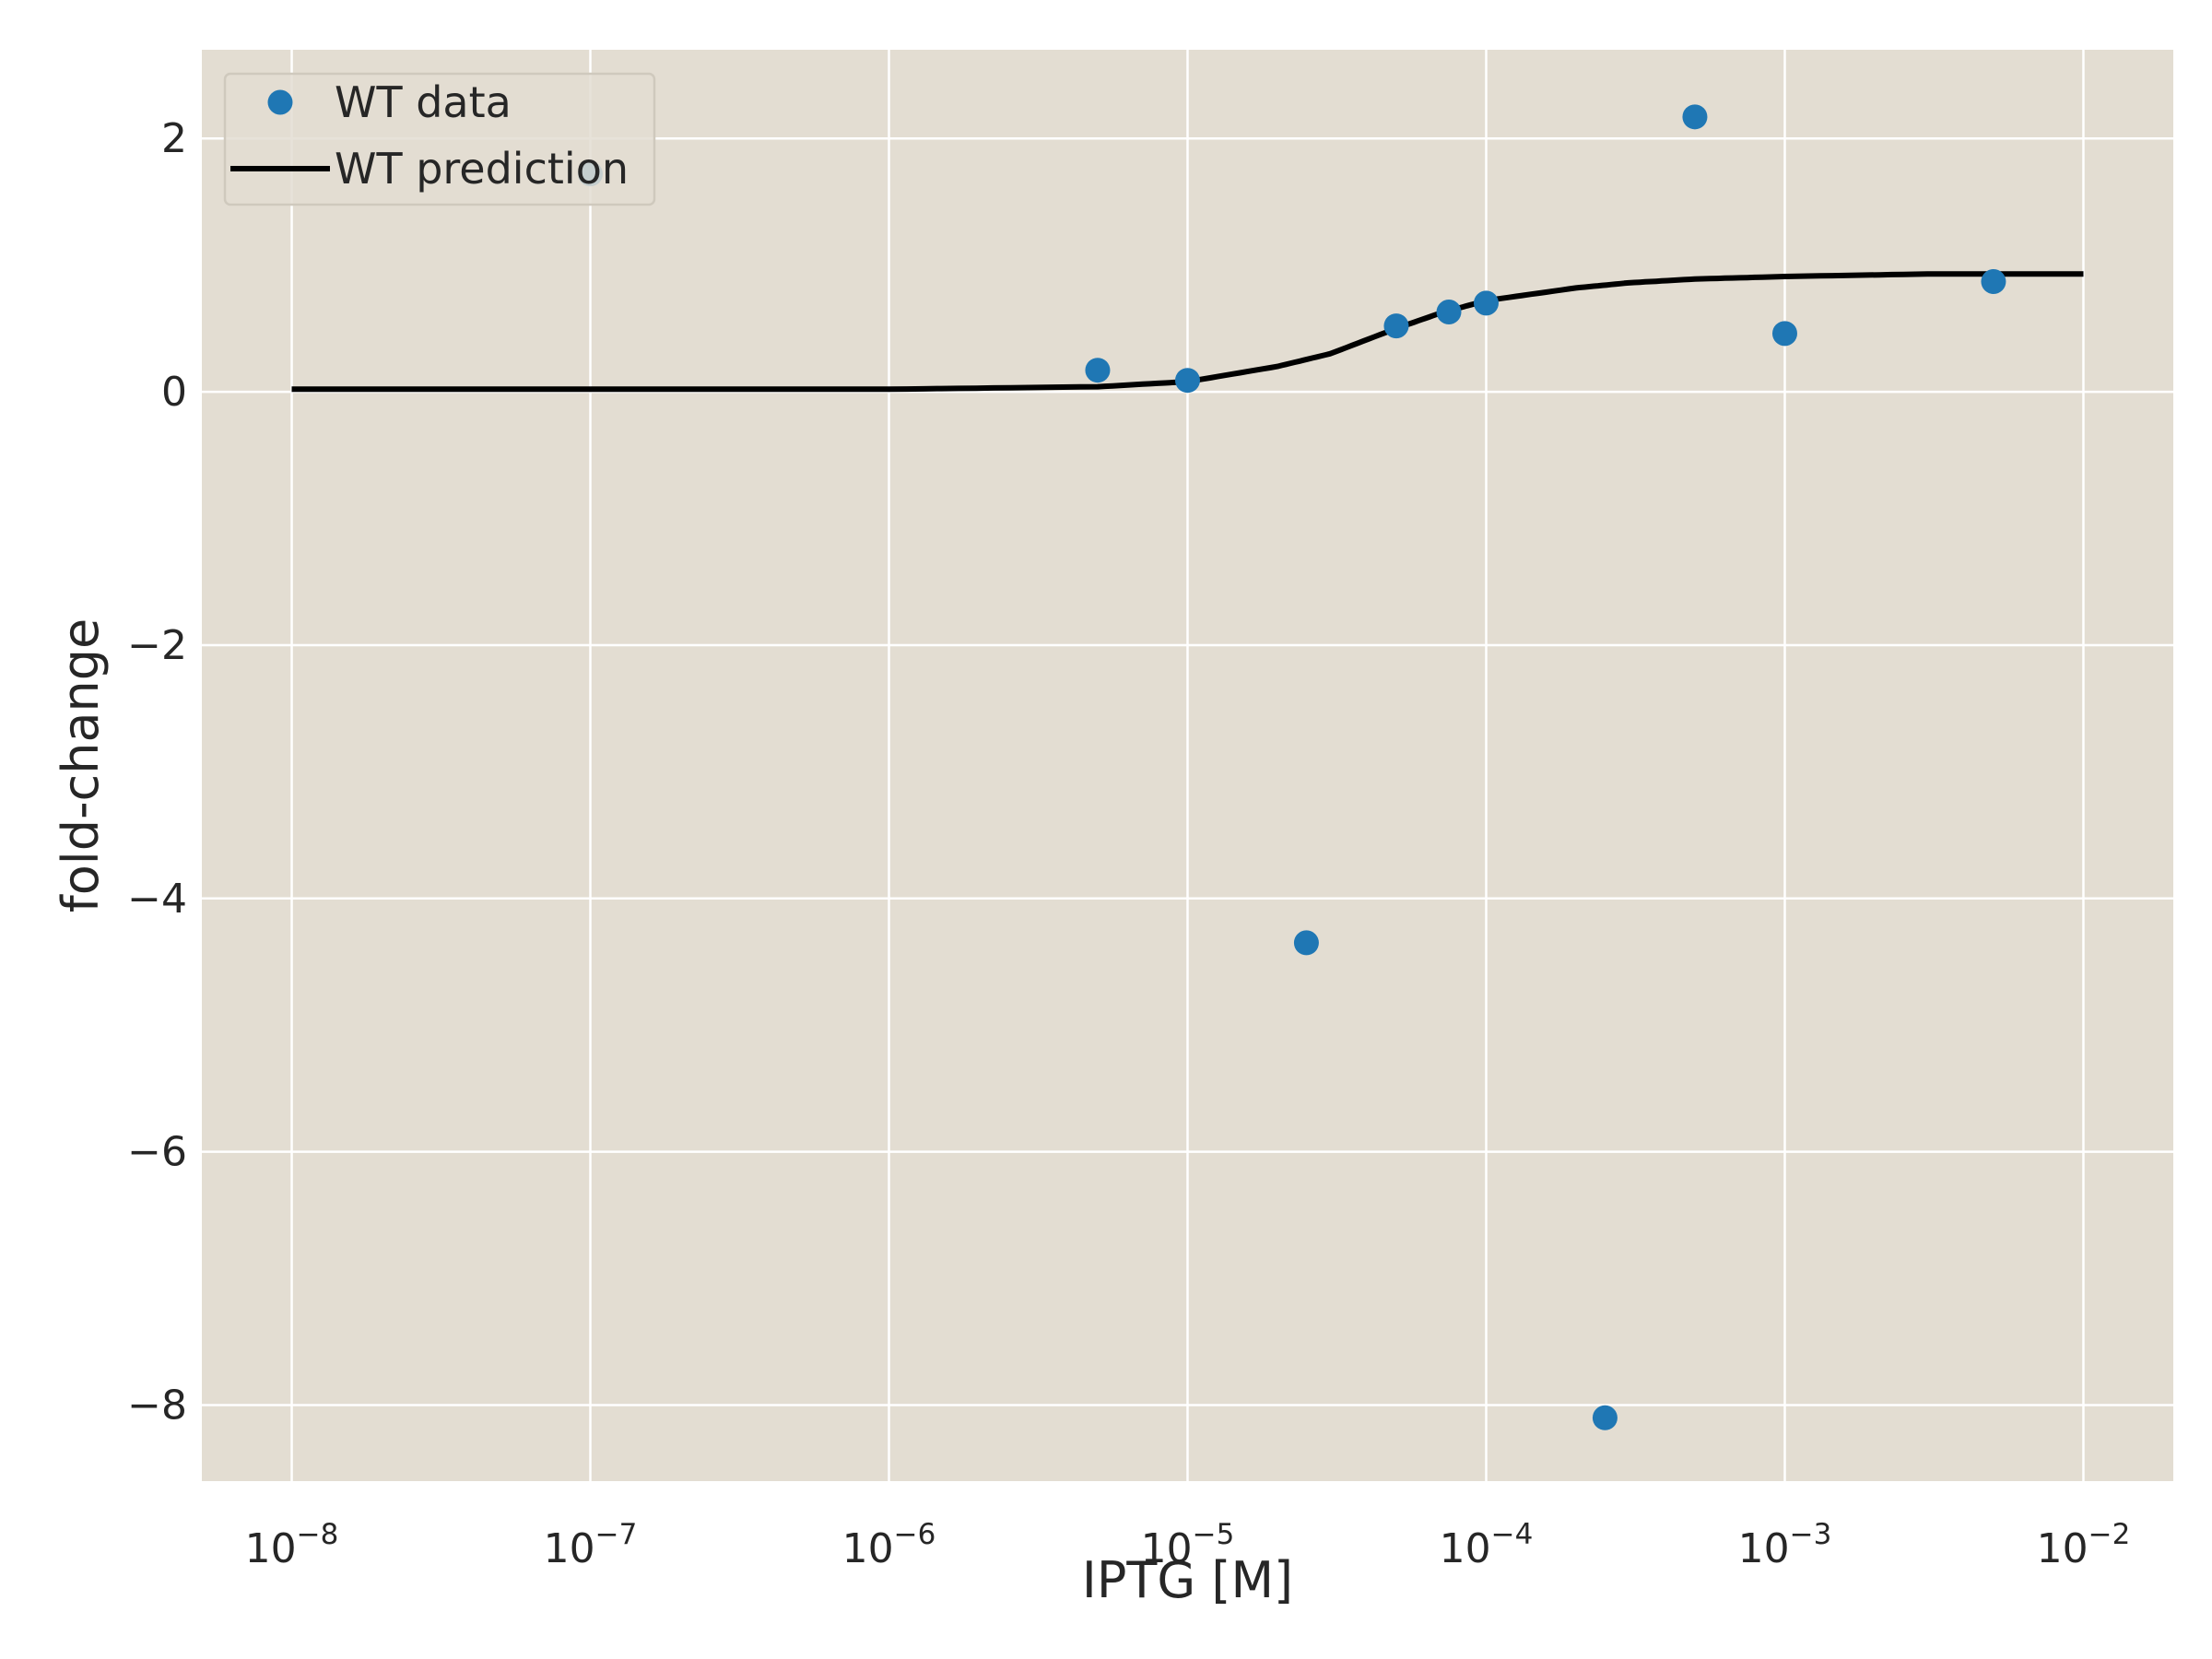 This screenshot has height=1659, width=2212. Describe the element at coordinates (157, 899) in the screenshot. I see `y-tick-label-3: −4` at that location.